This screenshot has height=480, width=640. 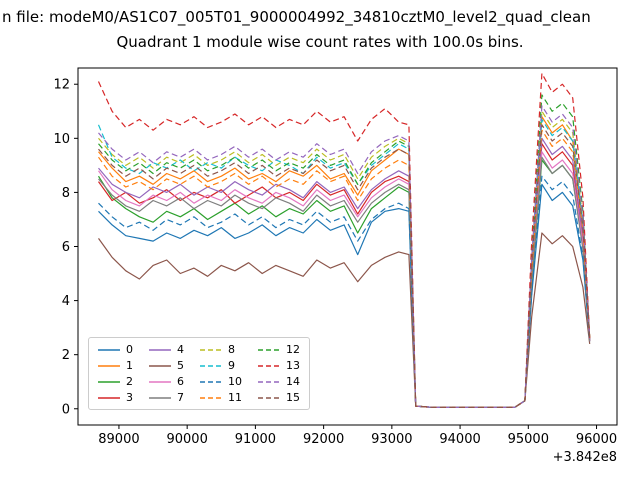 I want to click on legend-column: 0 1 2 3, so click(x=115, y=373).